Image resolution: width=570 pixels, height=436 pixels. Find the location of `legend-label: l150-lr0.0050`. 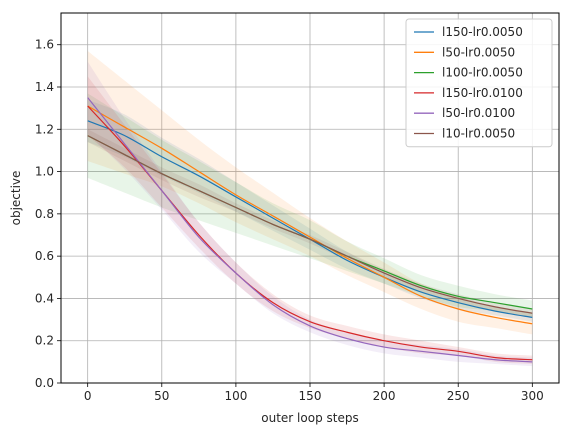

legend-label: l150-lr0.0050 is located at coordinates (482, 32).